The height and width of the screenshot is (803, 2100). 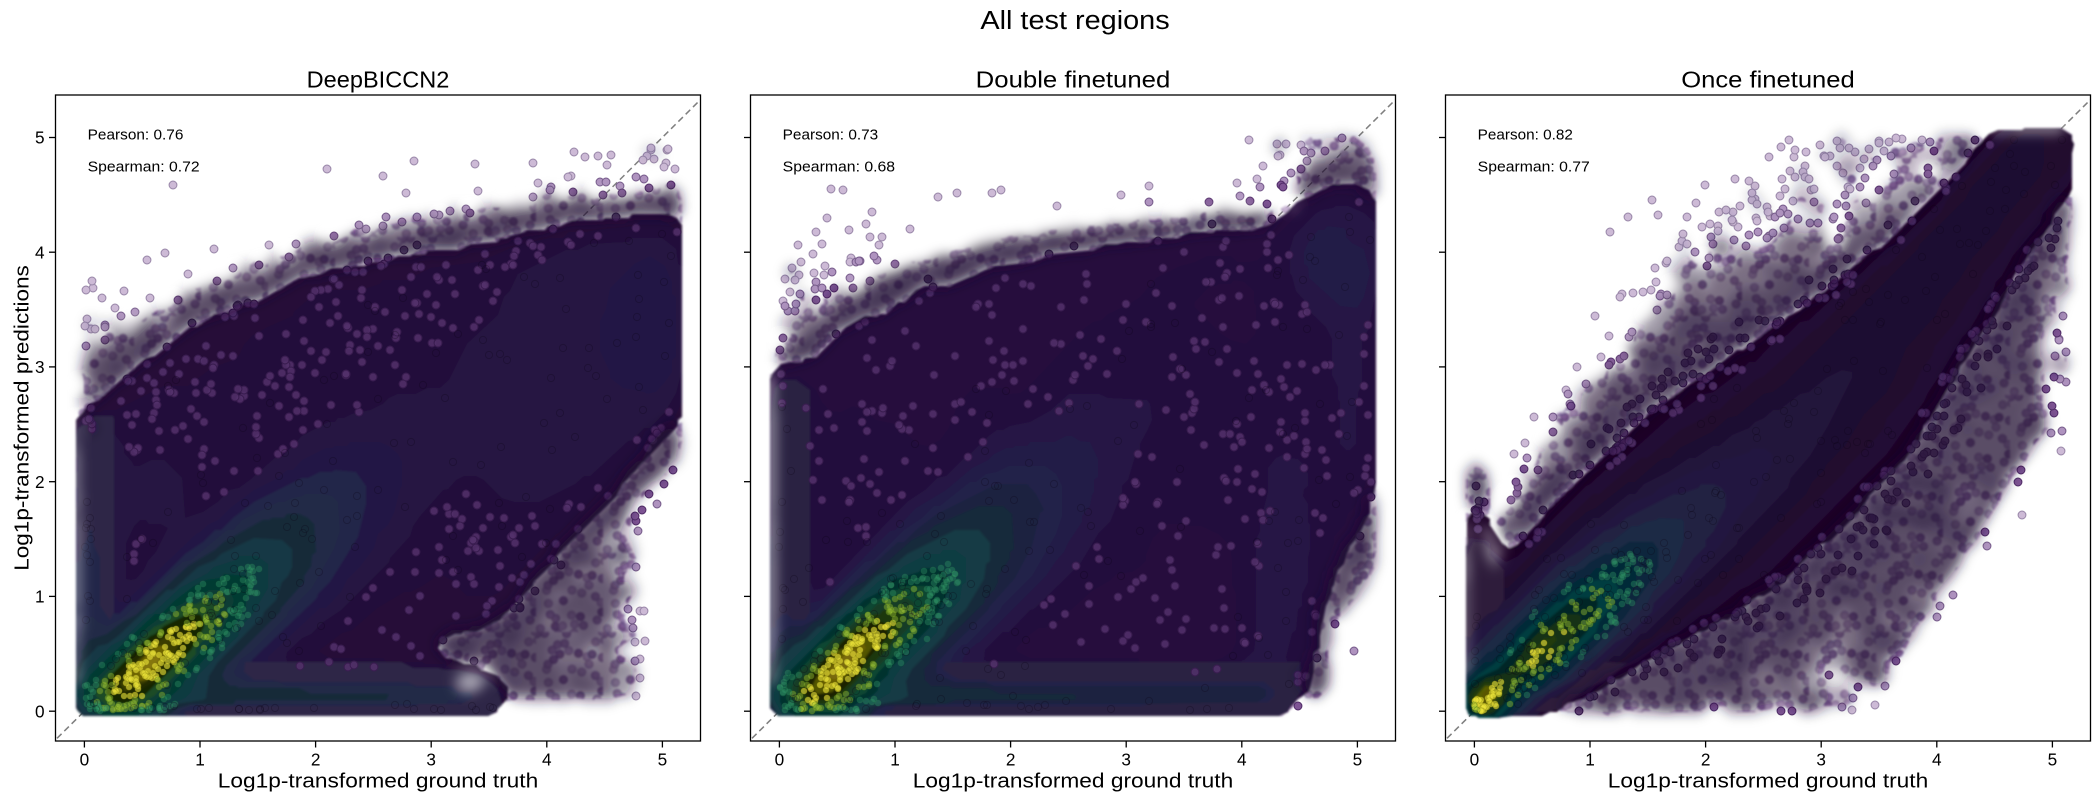 What do you see at coordinates (1534, 168) in the screenshot?
I see `svg-text: Spearman: 0.77` at bounding box center [1534, 168].